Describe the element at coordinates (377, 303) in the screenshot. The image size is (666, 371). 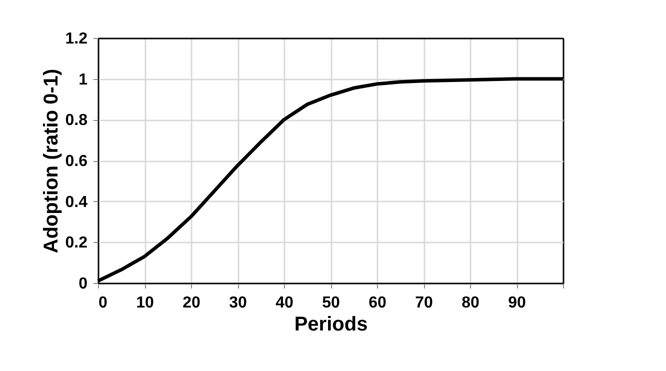
I see `x-tick-label: 60` at that location.